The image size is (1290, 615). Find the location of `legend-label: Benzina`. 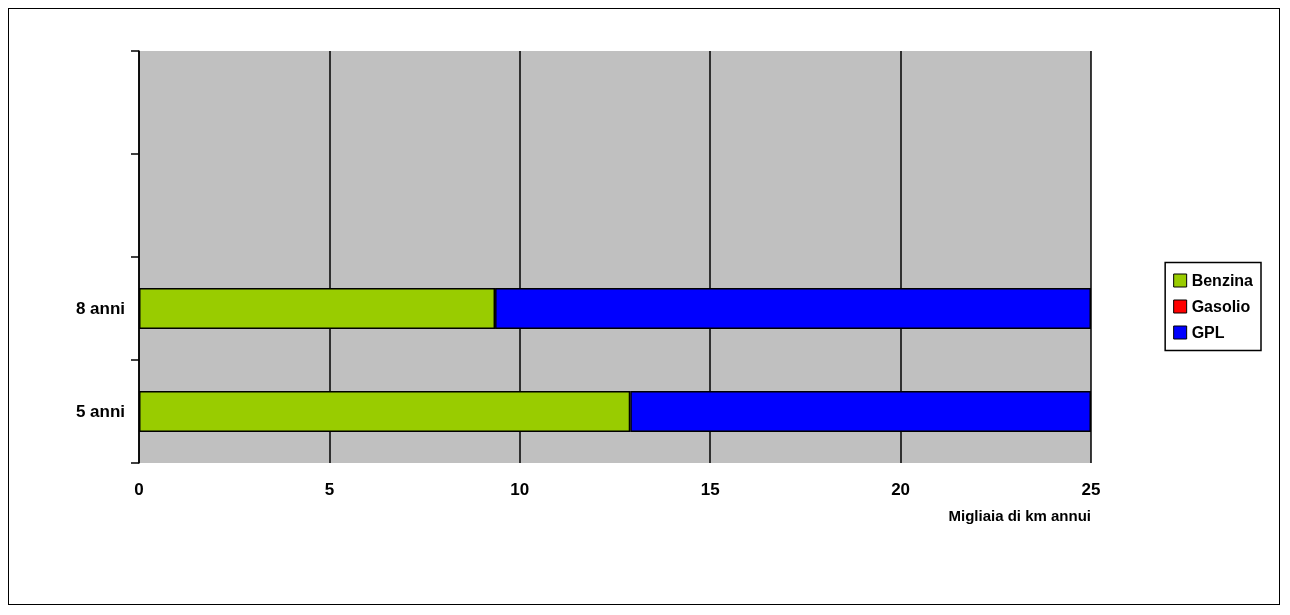

legend-label: Benzina is located at coordinates (1222, 280).